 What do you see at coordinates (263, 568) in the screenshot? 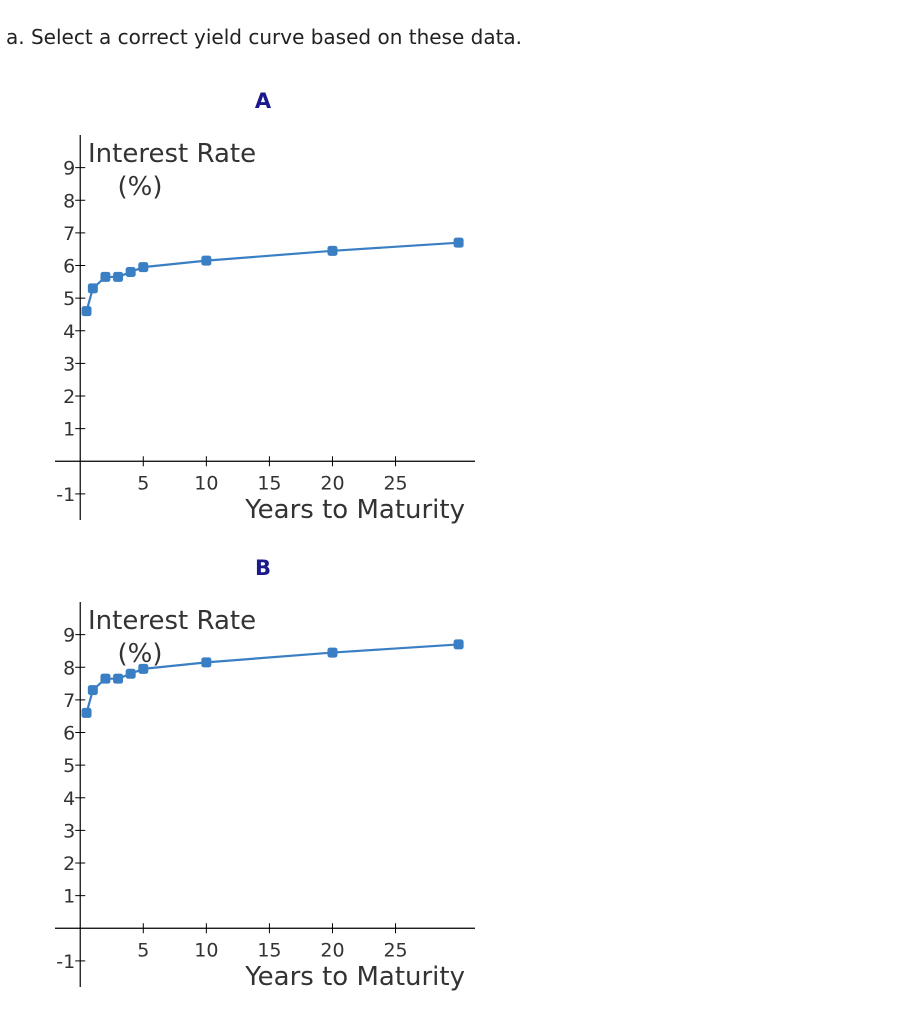
I see `chart-title: B` at bounding box center [263, 568].